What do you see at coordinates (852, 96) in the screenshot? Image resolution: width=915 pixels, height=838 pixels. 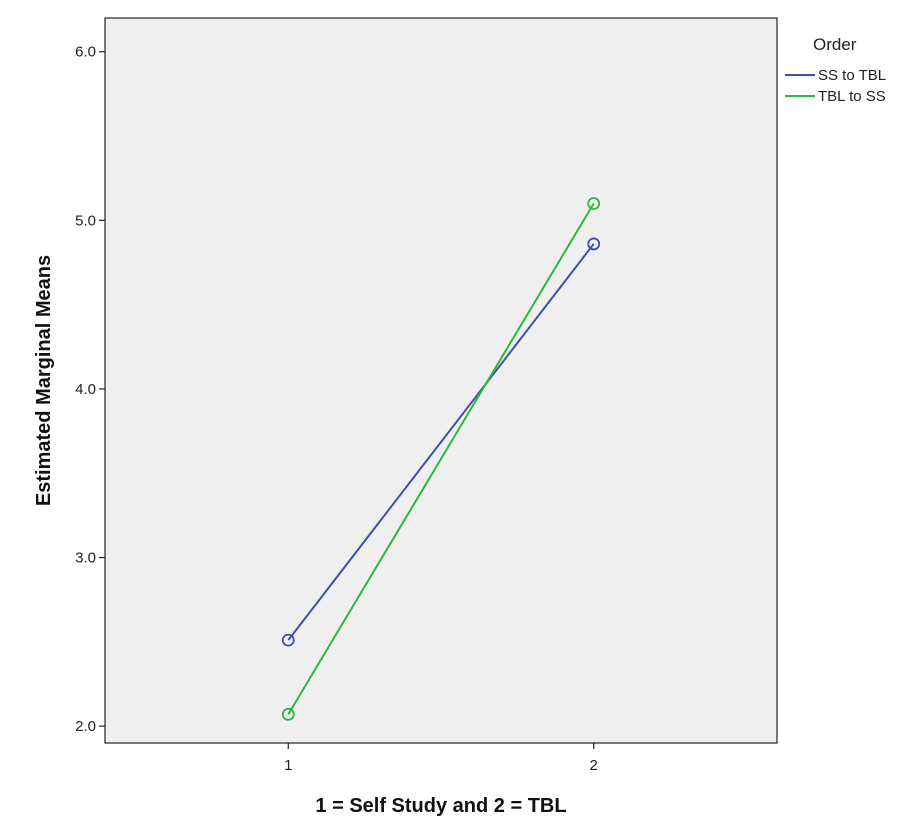 I see `legend-entry-label: TBL to SS` at bounding box center [852, 96].